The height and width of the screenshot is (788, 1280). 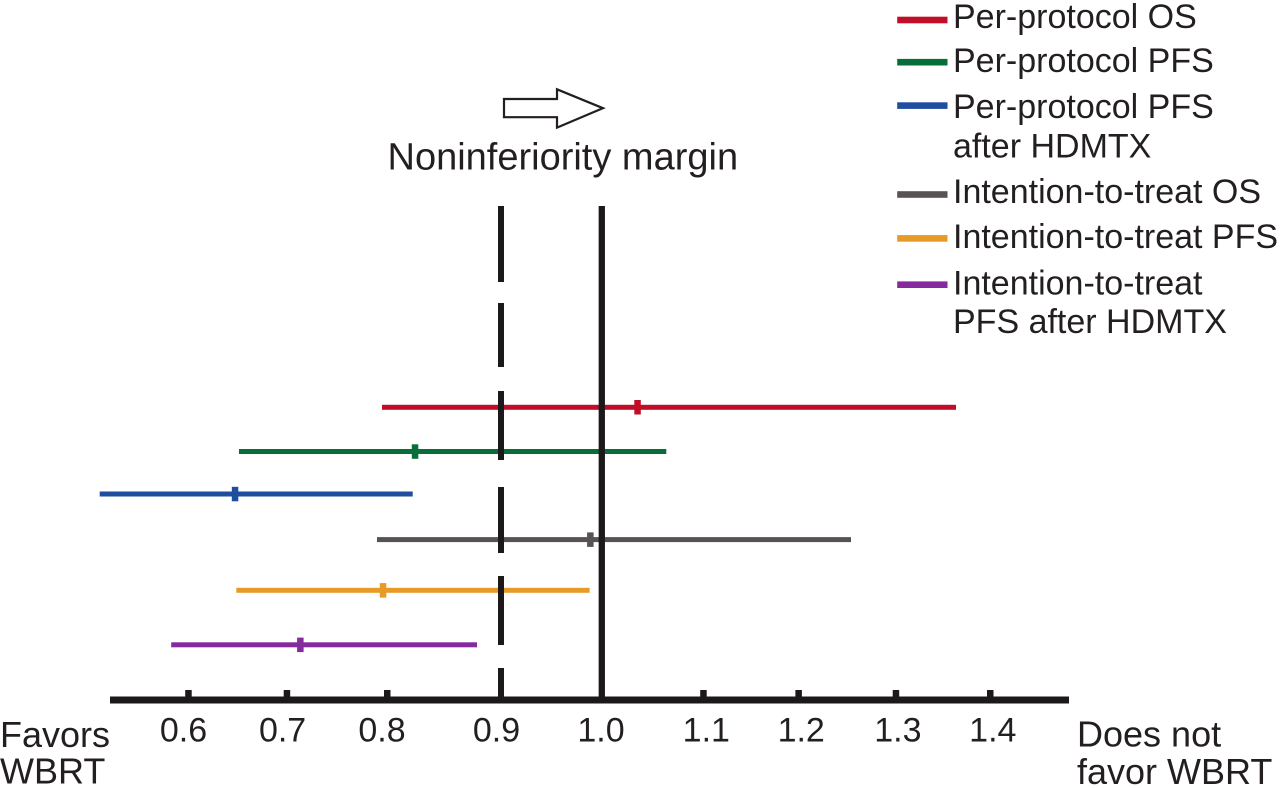 I want to click on svg-text: Intention-to-treat PFS, so click(x=1115, y=237).